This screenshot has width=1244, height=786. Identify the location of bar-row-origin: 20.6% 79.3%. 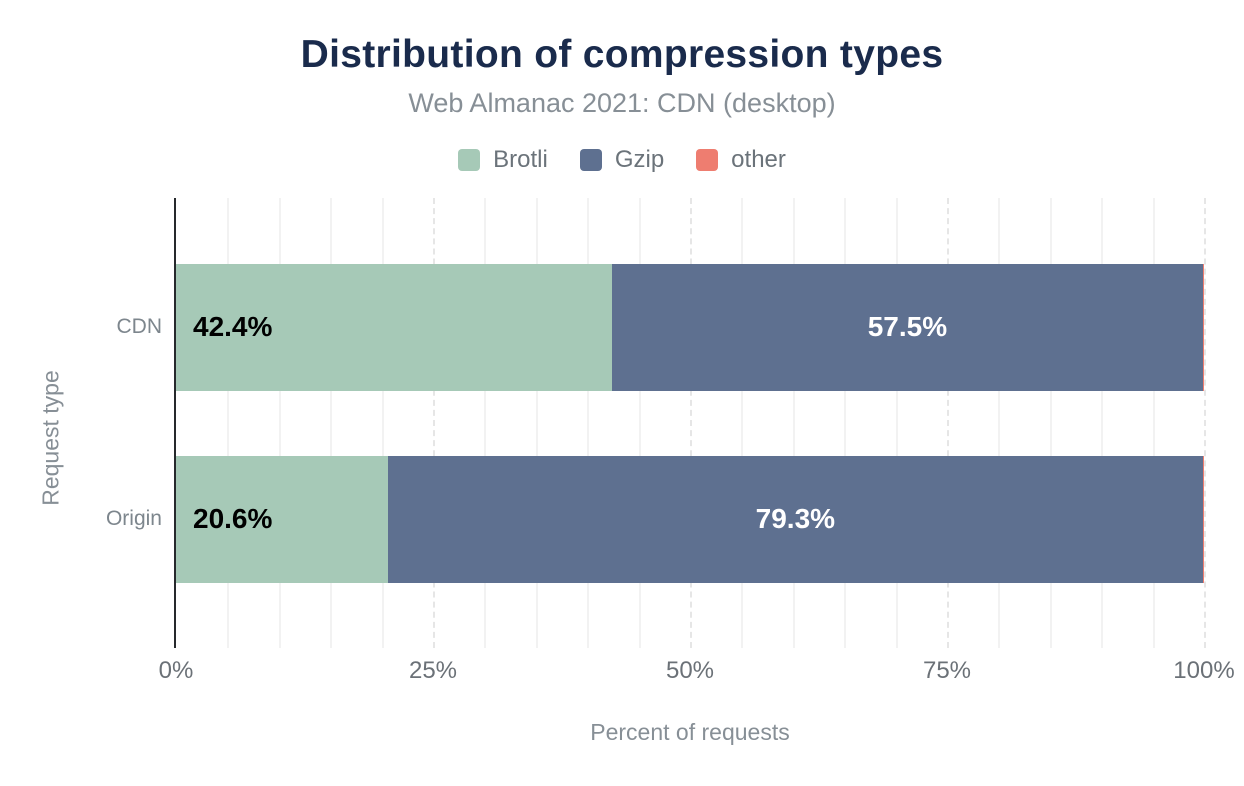
(690, 519).